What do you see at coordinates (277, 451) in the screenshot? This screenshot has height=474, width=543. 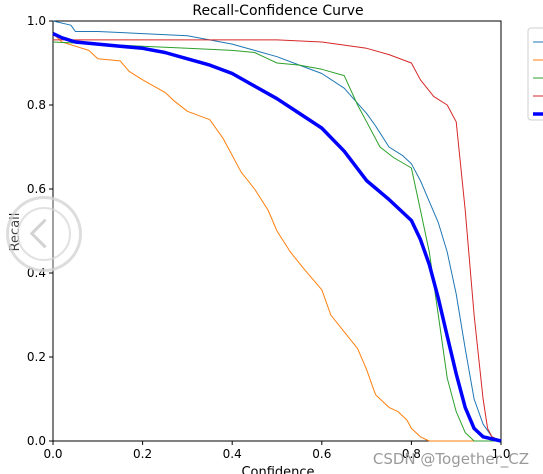 I see `x-axis-ticks: 0.0 0.2 0.4 0.6 0.8 1.0` at bounding box center [277, 451].